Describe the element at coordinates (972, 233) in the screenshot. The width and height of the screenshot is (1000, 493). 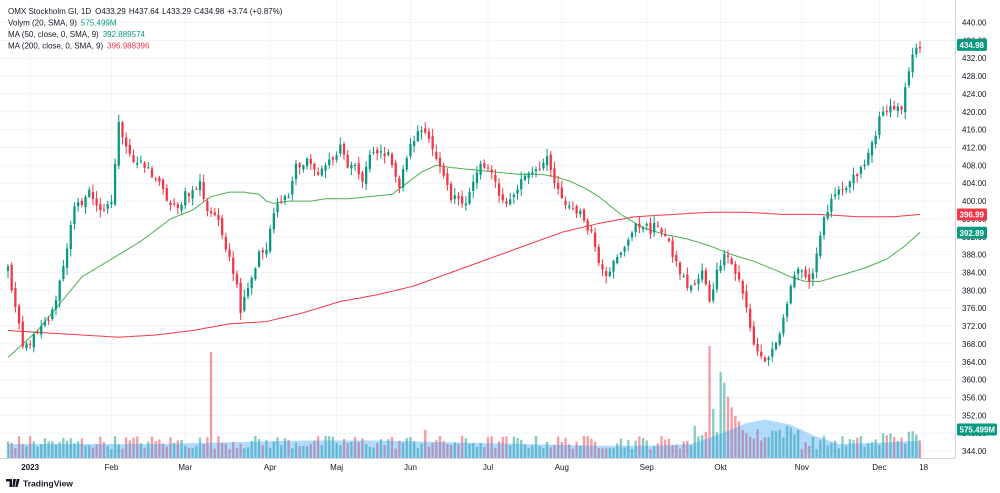
I see `price-tag-label: 392.89` at that location.